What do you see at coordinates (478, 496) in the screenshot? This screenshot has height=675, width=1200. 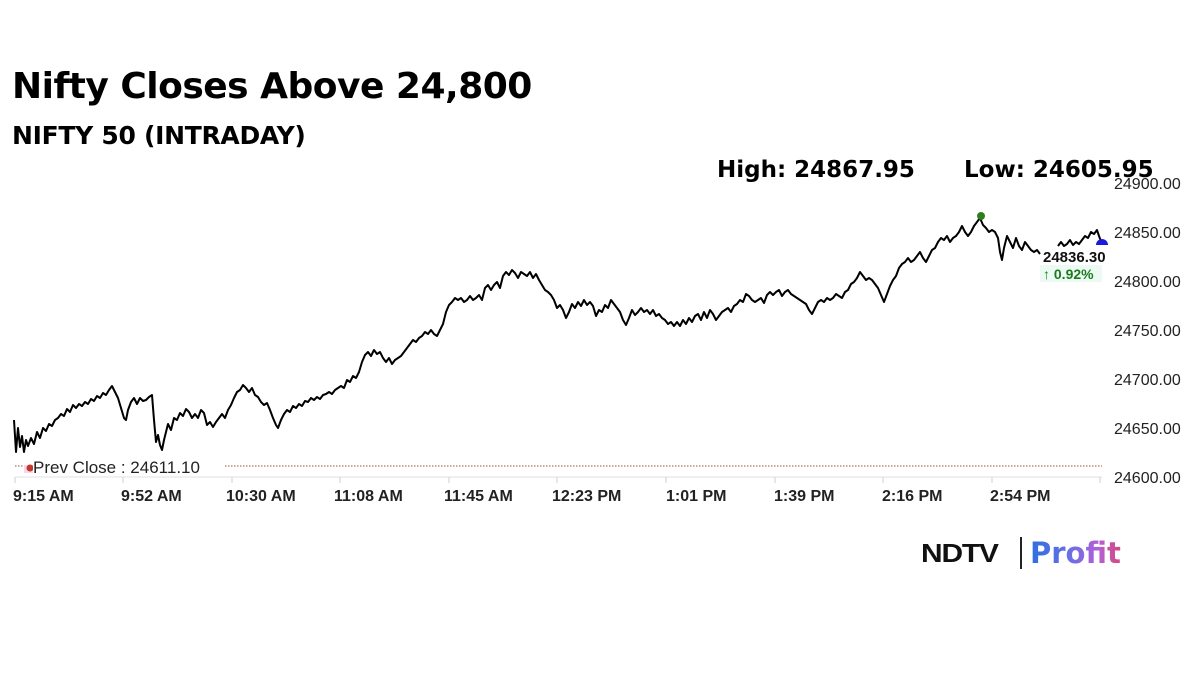 I see `x-tick-label: 11:45 AM` at bounding box center [478, 496].